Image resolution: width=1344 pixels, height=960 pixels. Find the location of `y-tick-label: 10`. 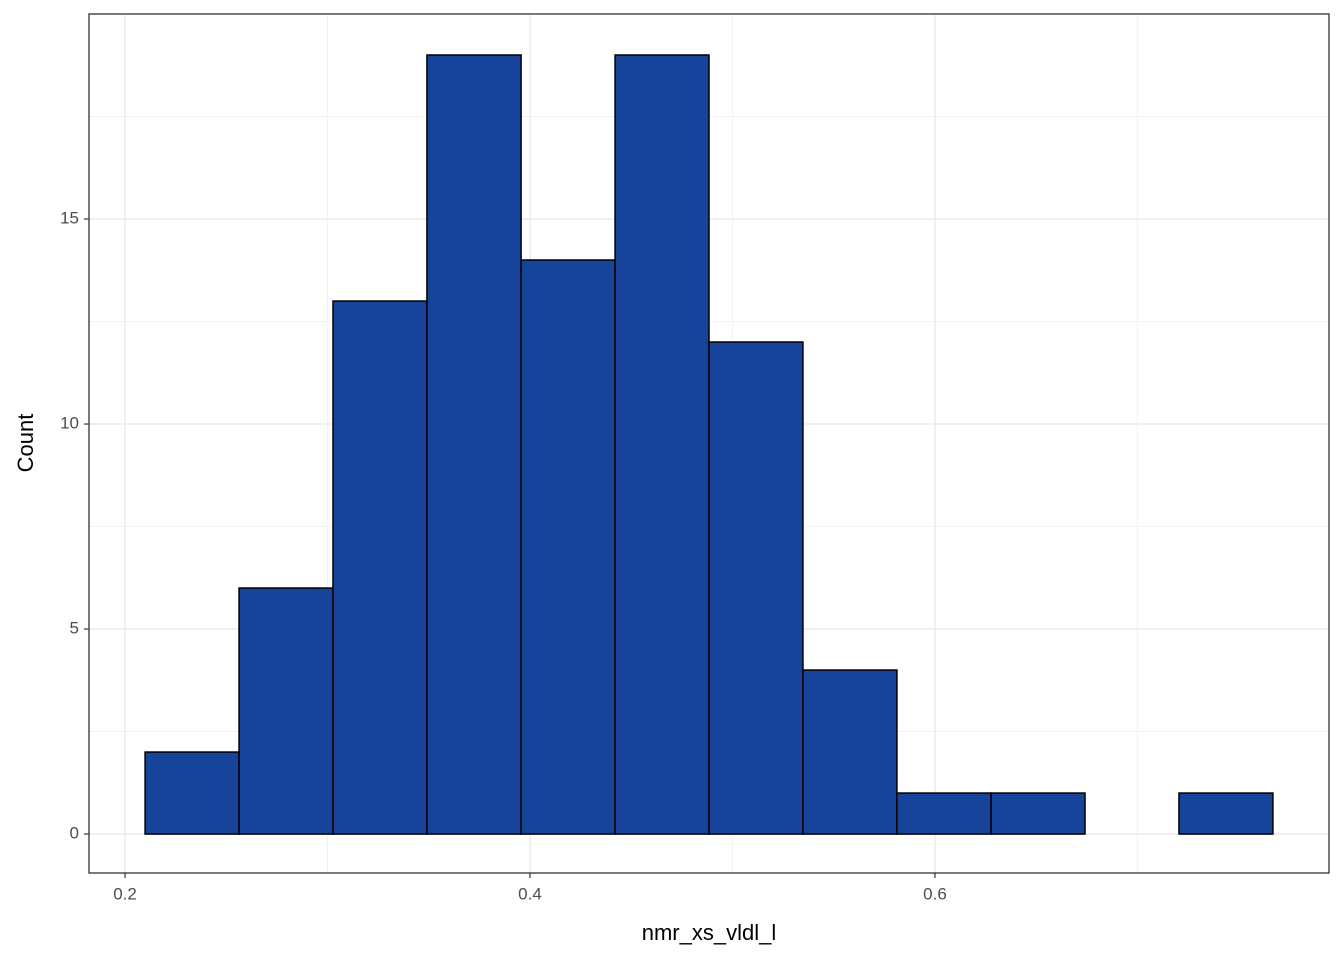

y-tick-label: 10 is located at coordinates (69, 423).